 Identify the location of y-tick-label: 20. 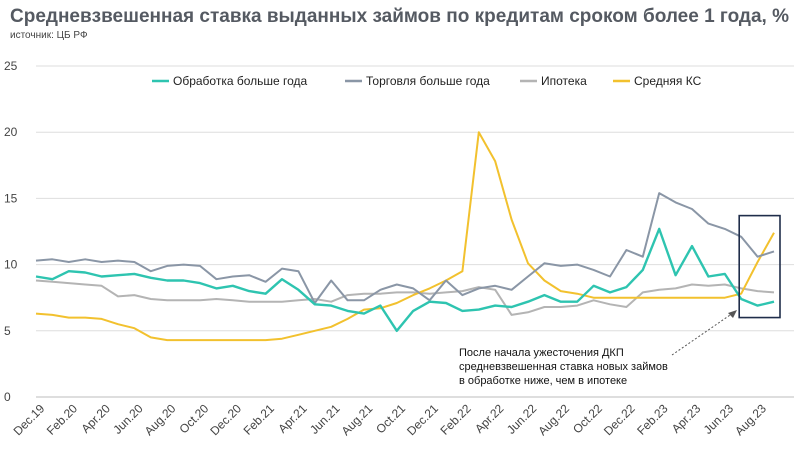
(11, 132).